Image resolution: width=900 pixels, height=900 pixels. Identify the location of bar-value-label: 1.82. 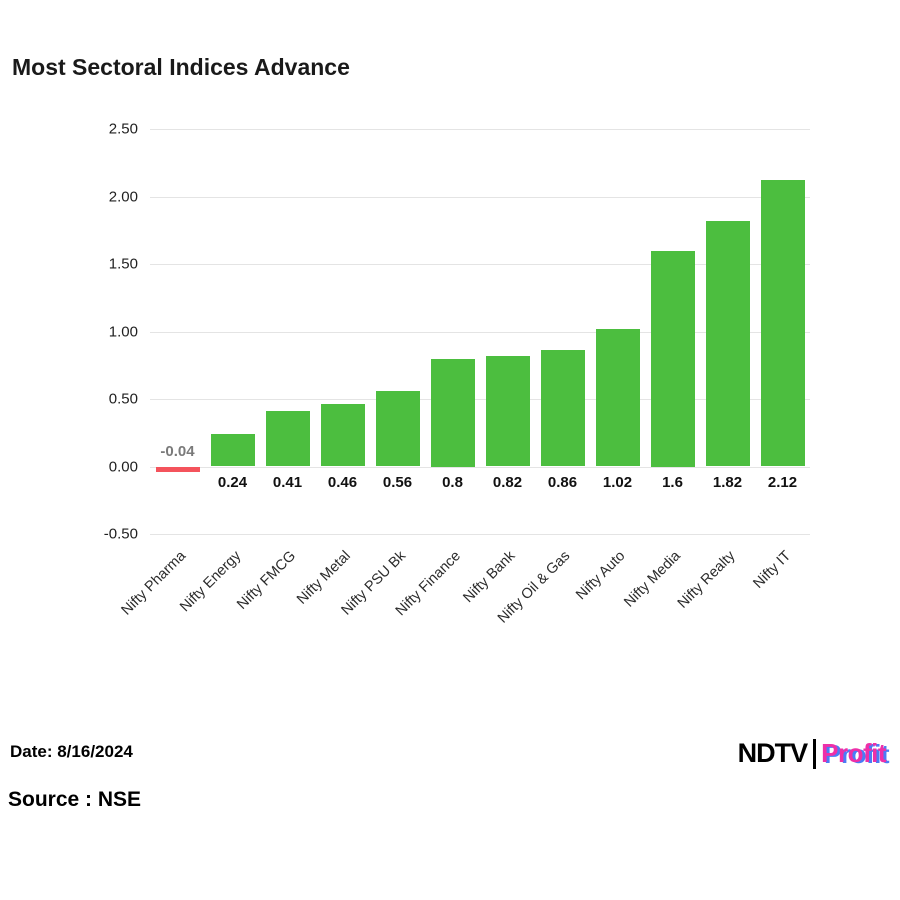
(727, 482).